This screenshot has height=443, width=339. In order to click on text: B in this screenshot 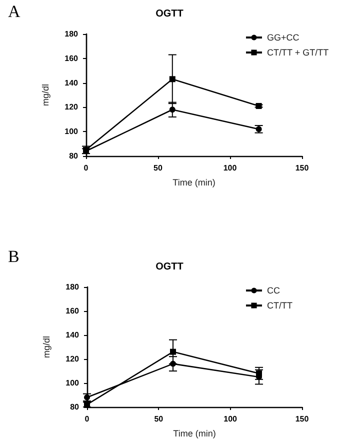, I will do `click(14, 257)`.